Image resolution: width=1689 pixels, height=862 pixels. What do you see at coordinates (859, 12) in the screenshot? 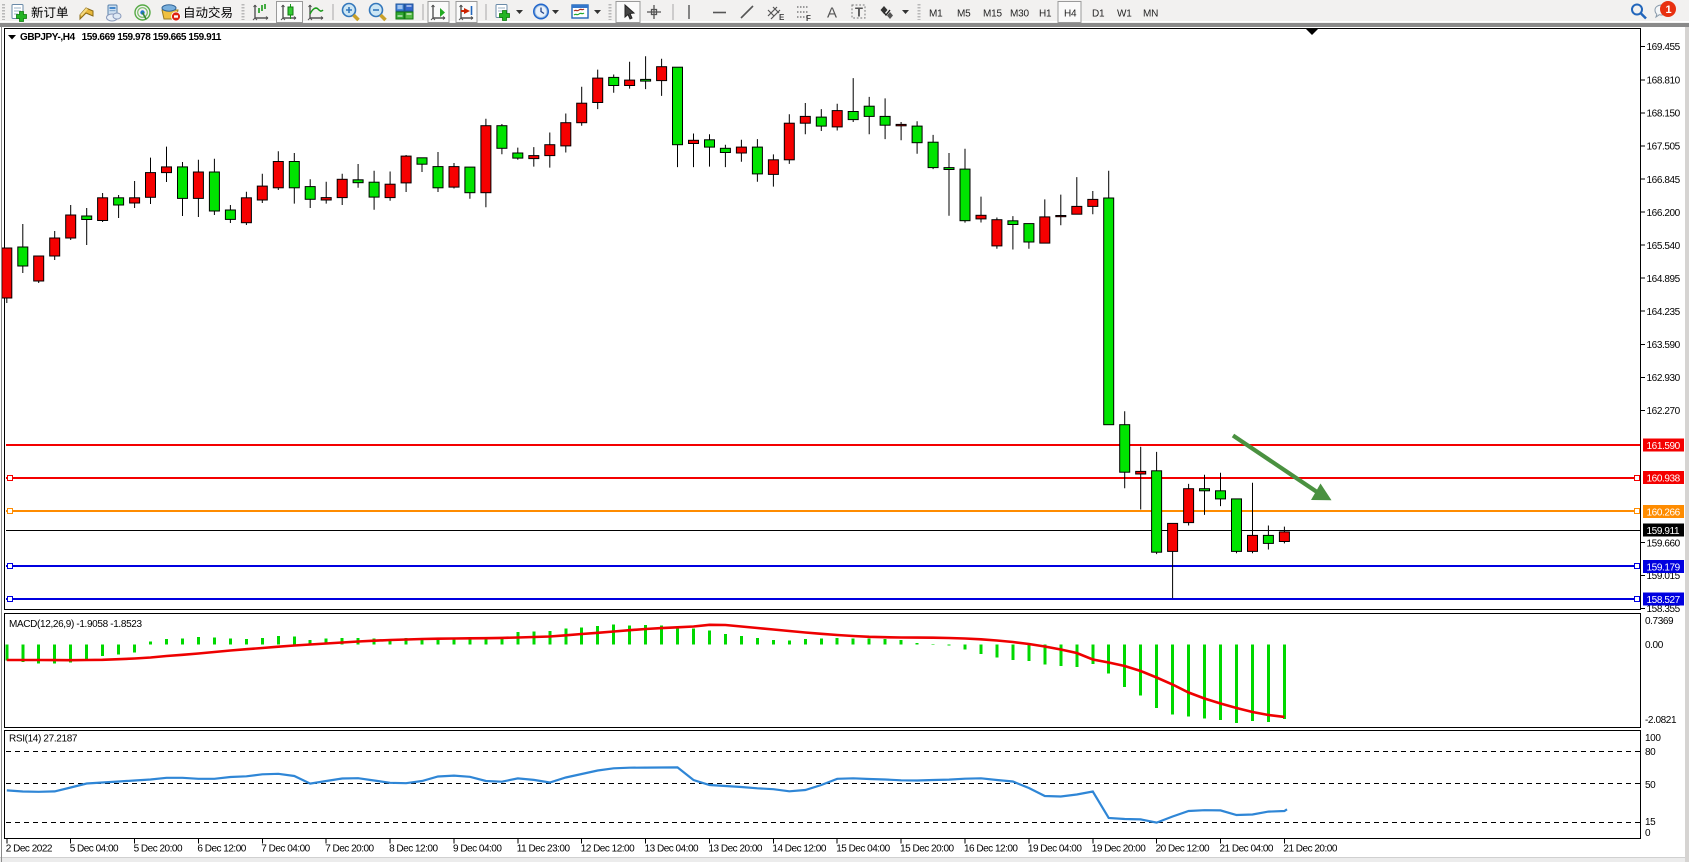
I see `svg-text: T` at bounding box center [859, 12].